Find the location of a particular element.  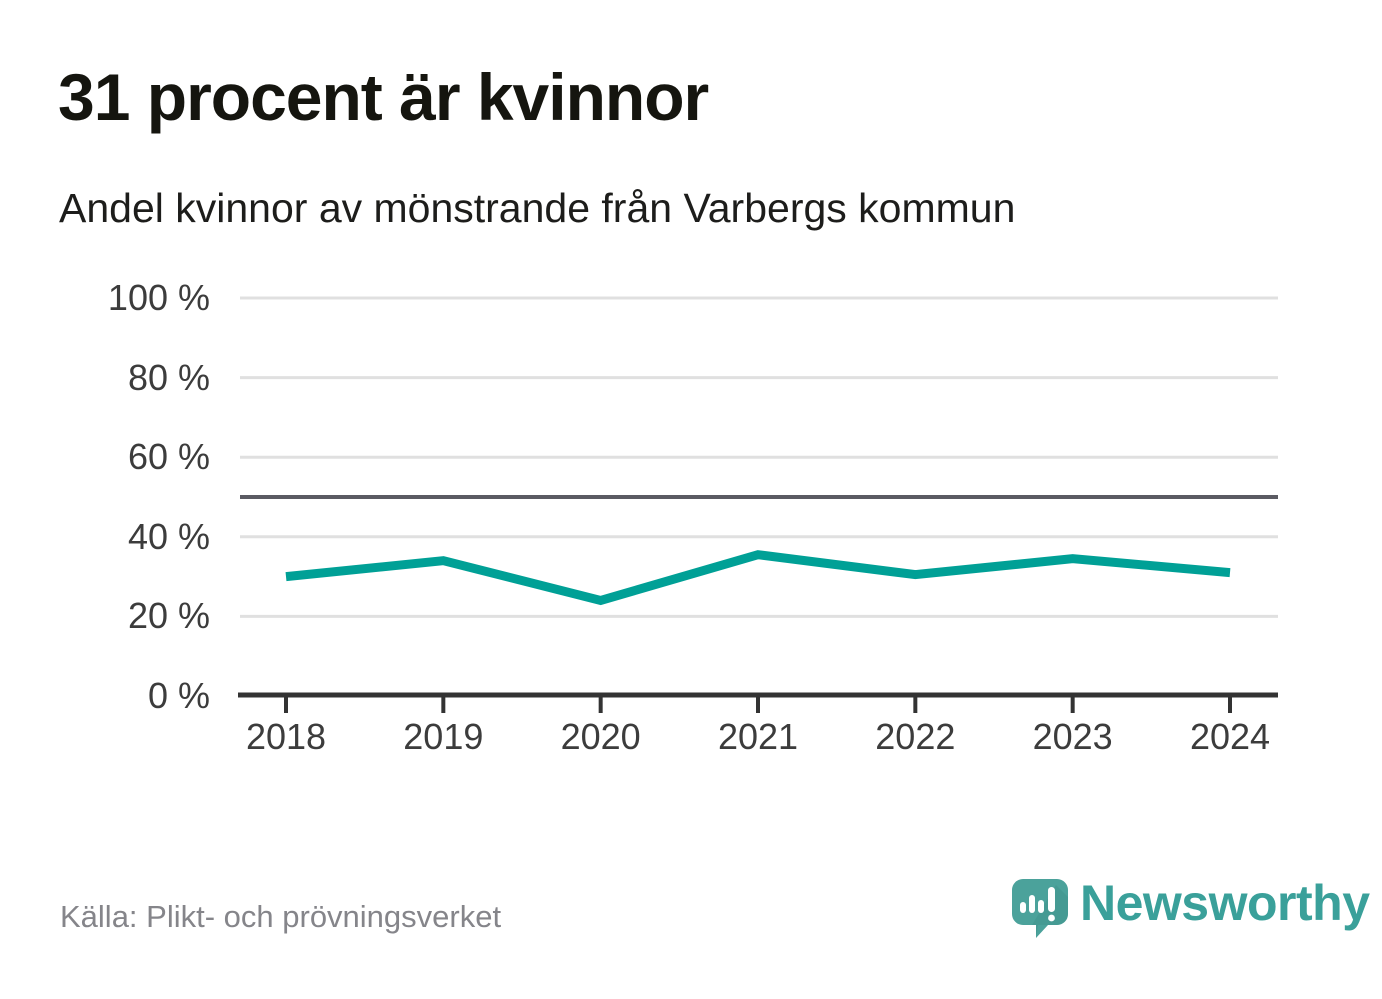

newsworthy-logo-icon is located at coordinates (1040, 908).